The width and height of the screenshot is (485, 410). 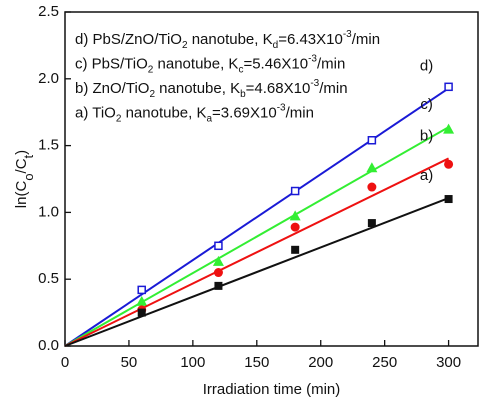 I want to click on legend-entry: c) PbS/TiO2 nanotube, Kc=5.46X10-3/min, so click(x=210, y=65).